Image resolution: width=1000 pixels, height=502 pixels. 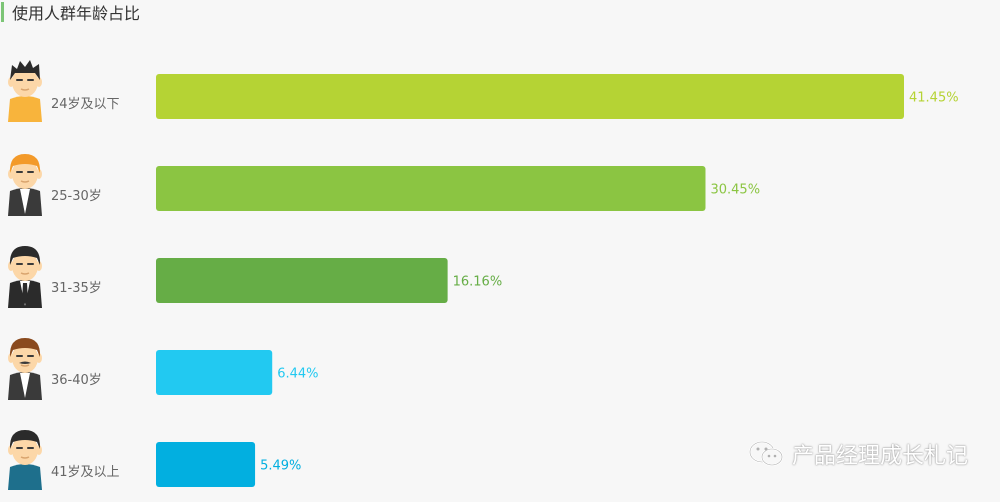 I want to click on value-label: 41.45%, so click(x=934, y=98).